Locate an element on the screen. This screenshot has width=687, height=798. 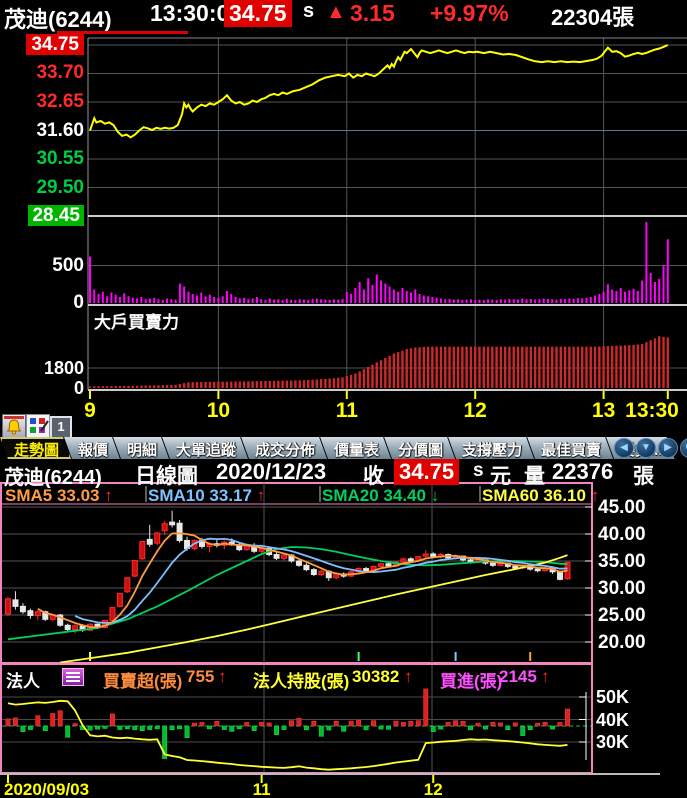
price-level-label: 31.60 is located at coordinates (42, 131).